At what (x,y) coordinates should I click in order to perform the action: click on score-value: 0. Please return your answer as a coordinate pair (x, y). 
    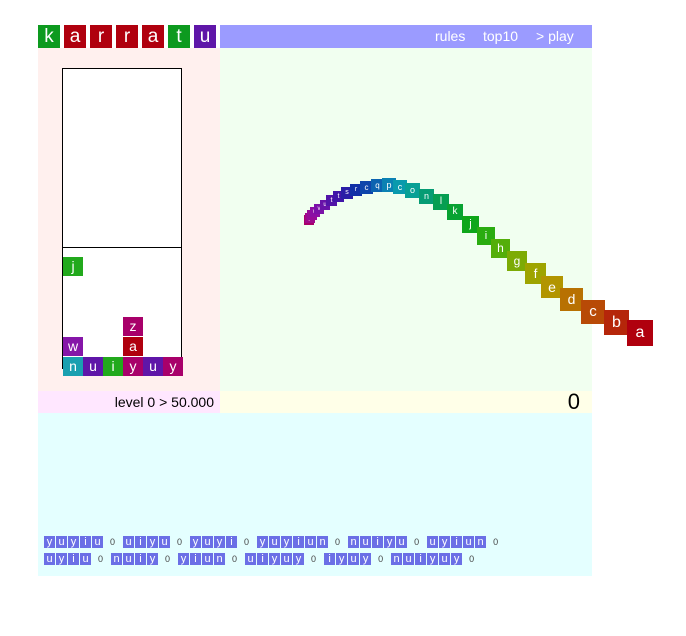
    Looking at the image, I should click on (573, 401).